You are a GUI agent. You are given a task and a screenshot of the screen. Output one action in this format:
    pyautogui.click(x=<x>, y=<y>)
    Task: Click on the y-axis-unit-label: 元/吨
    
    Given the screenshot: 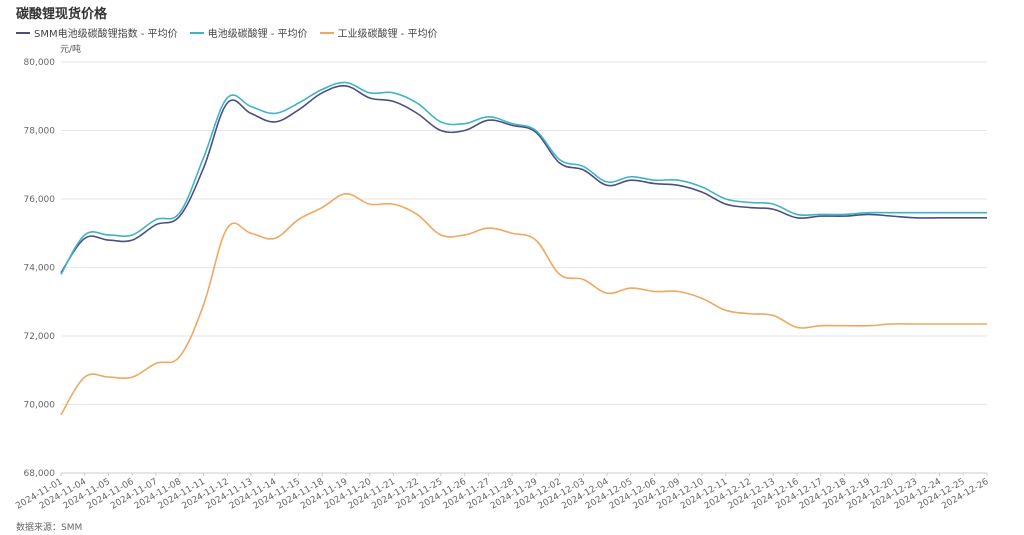 What is the action you would take?
    pyautogui.click(x=71, y=50)
    